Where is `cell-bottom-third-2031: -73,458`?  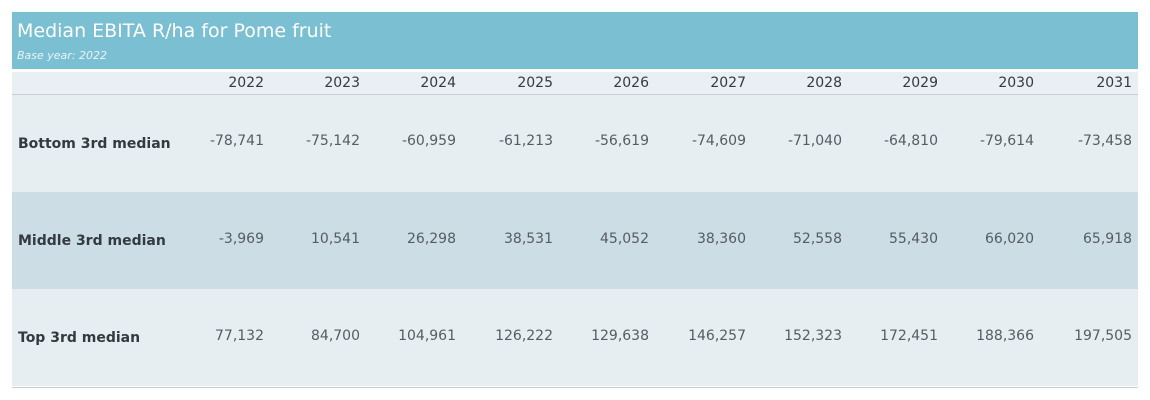
cell-bottom-third-2031: -73,458 is located at coordinates (1104, 141).